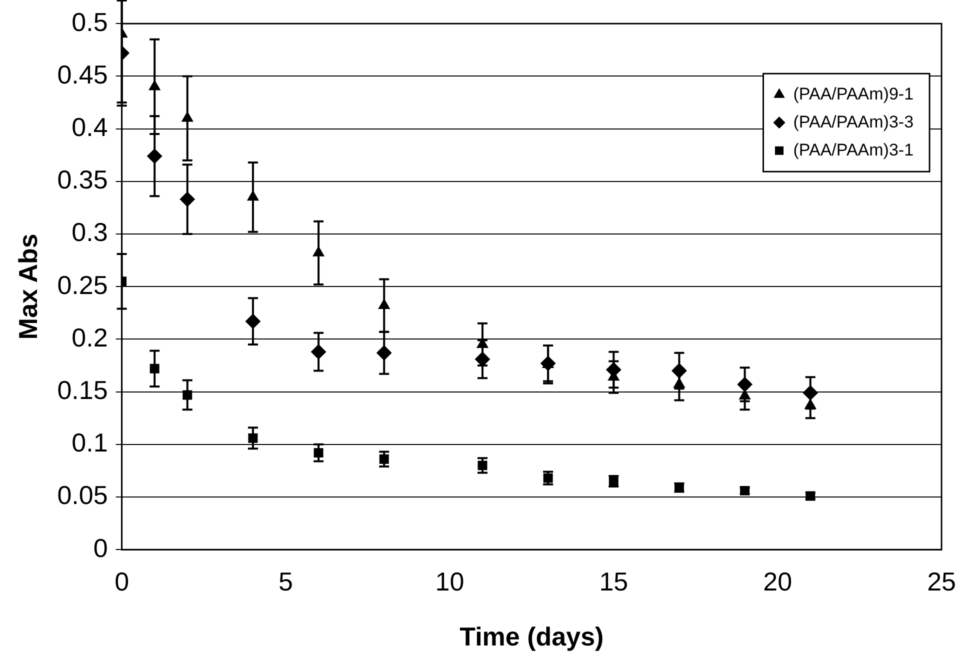 The width and height of the screenshot is (966, 664). I want to click on y-tick-label: 0.5, so click(90, 21).